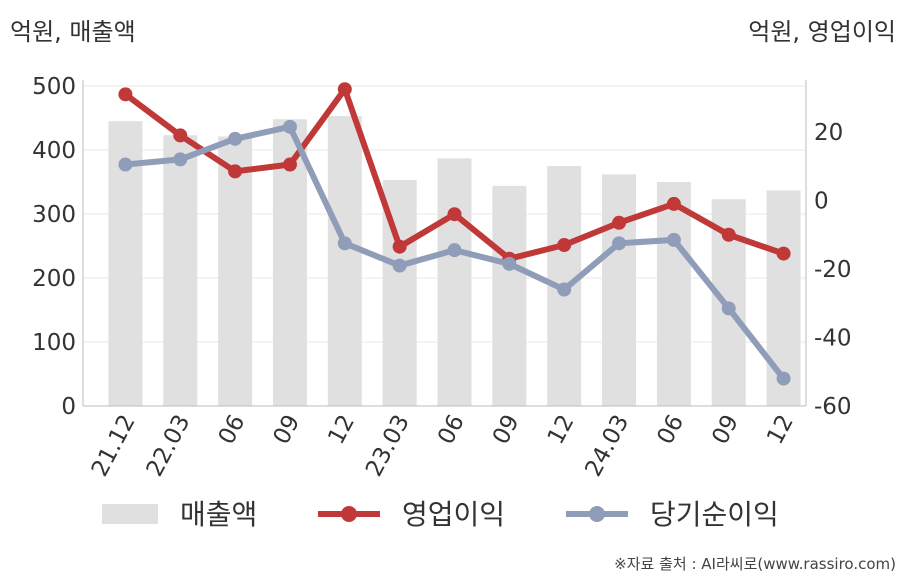  What do you see at coordinates (821, 202) in the screenshot?
I see `right-tick-label: 0` at bounding box center [821, 202].